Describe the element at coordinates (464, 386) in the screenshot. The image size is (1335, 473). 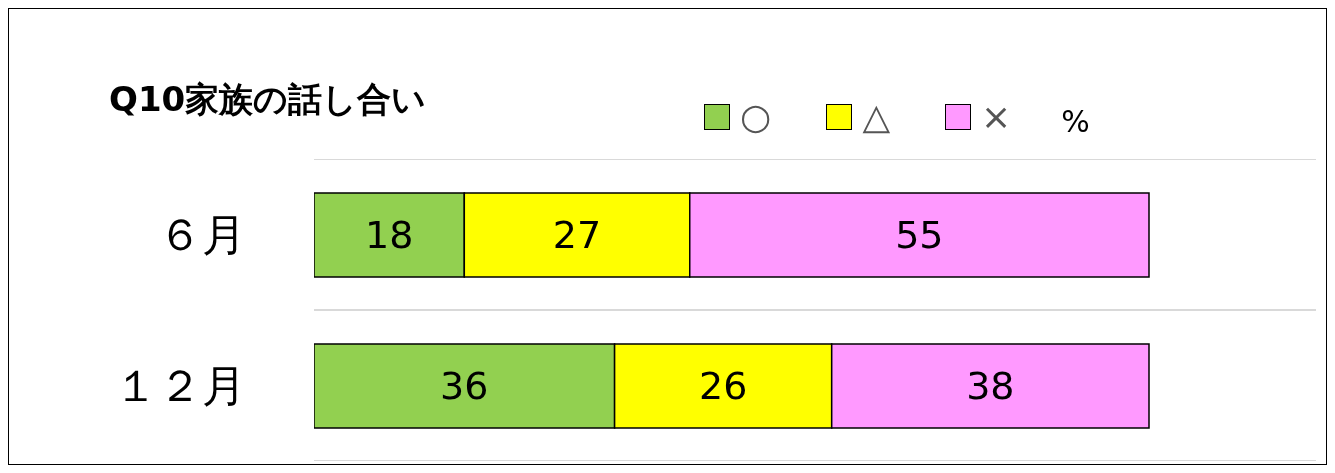
I see `data-label: 36` at that location.